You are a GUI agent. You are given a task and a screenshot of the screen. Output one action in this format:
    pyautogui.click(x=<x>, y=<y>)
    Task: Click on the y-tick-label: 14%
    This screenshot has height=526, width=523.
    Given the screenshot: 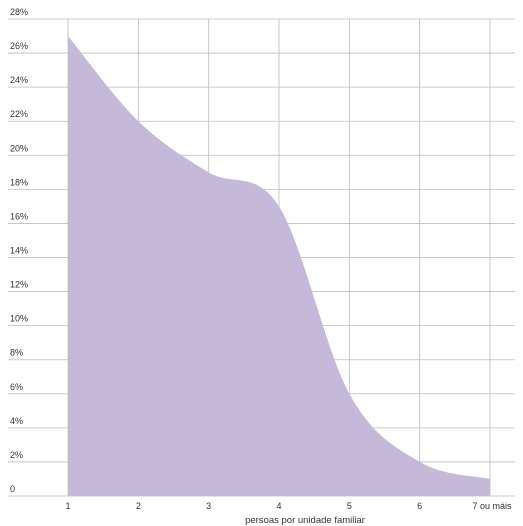 What is the action you would take?
    pyautogui.click(x=19, y=251)
    